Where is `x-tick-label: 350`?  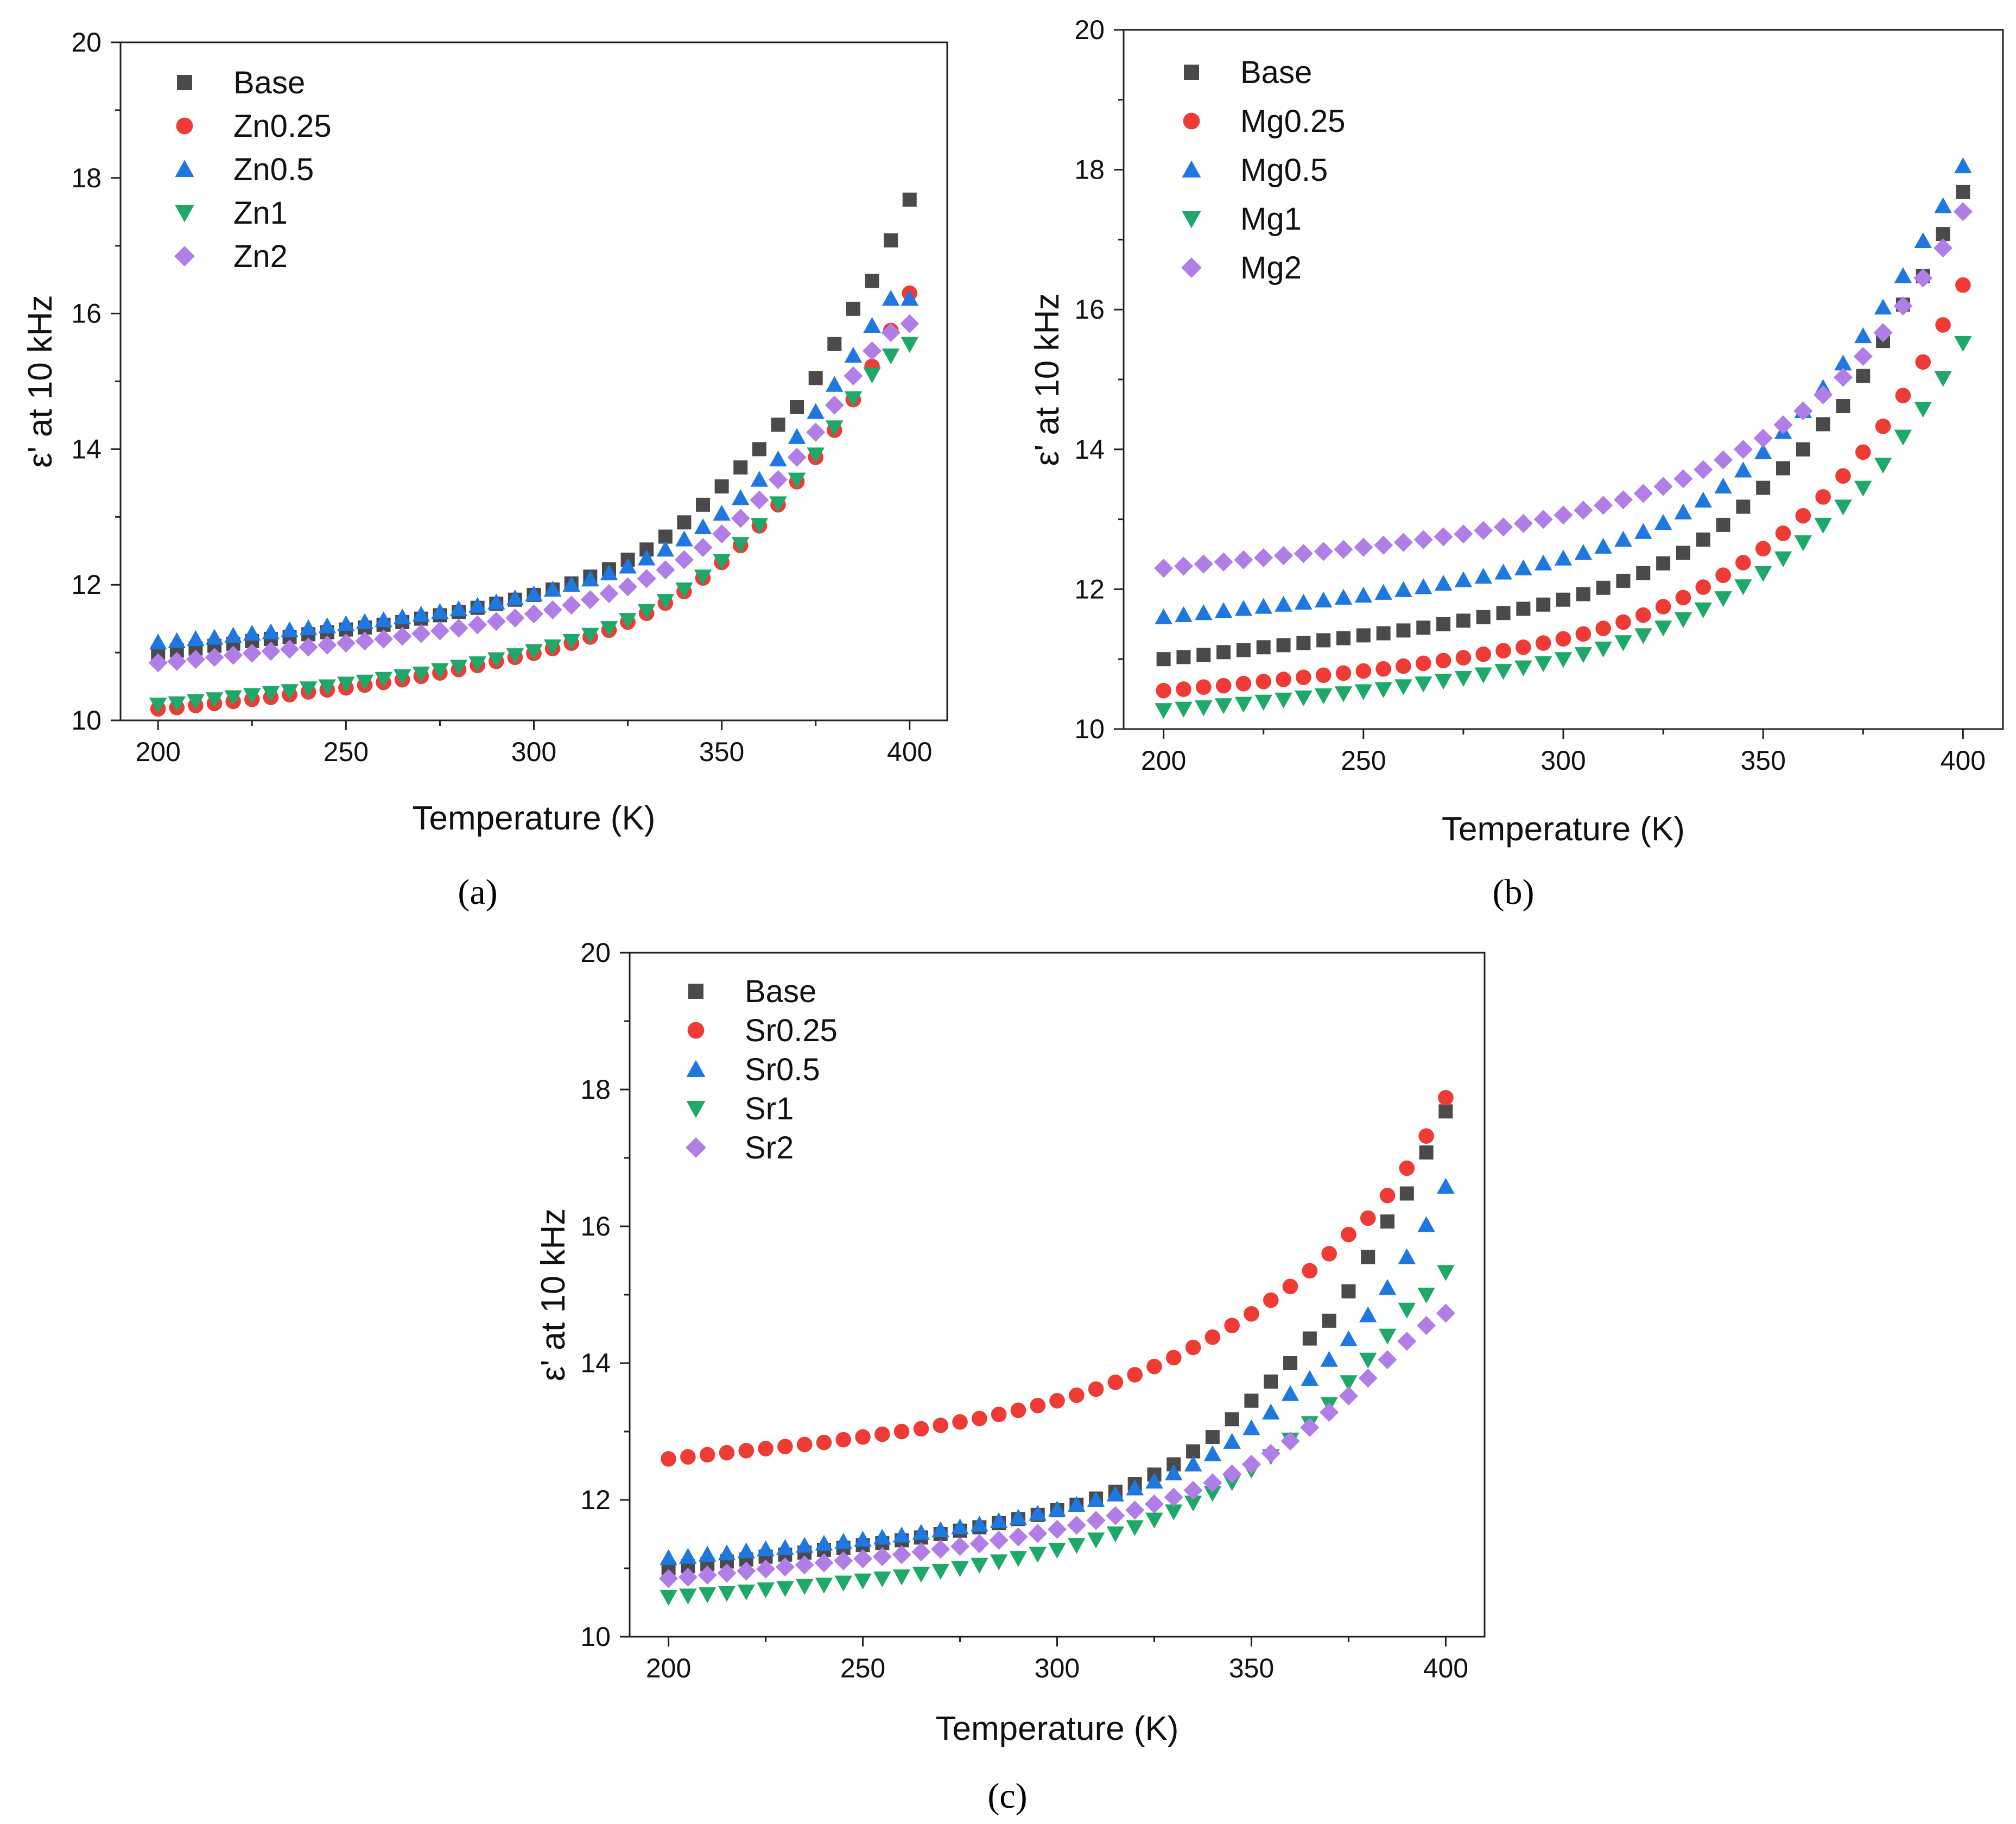
x-tick-label: 350 is located at coordinates (1762, 760).